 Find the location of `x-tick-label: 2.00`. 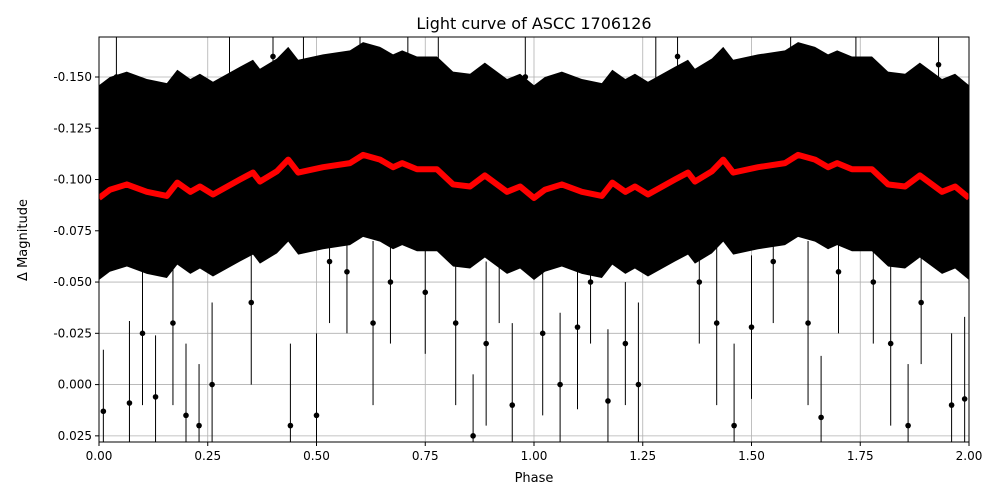

x-tick-label: 2.00 is located at coordinates (969, 456).